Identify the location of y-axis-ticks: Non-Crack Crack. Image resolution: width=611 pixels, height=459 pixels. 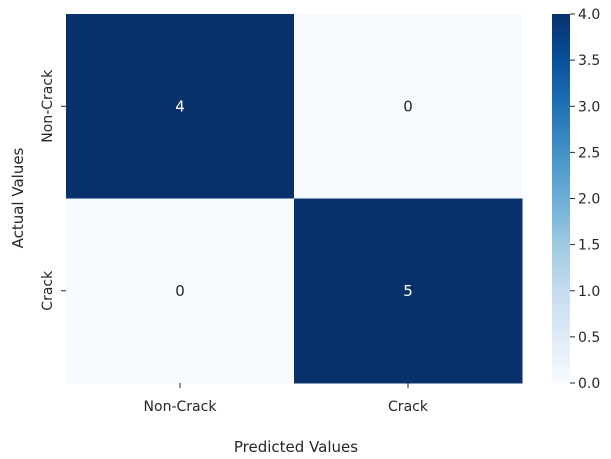
(53, 190).